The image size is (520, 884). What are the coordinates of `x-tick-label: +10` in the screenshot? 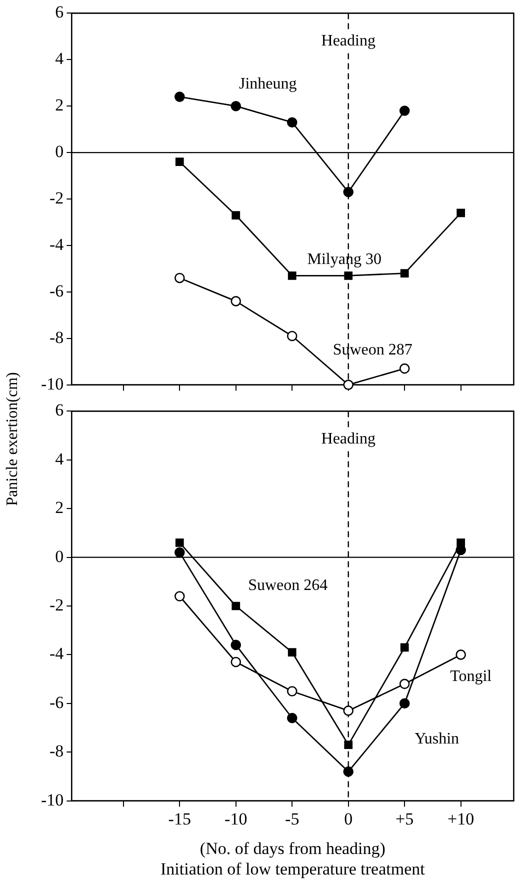 It's located at (461, 818).